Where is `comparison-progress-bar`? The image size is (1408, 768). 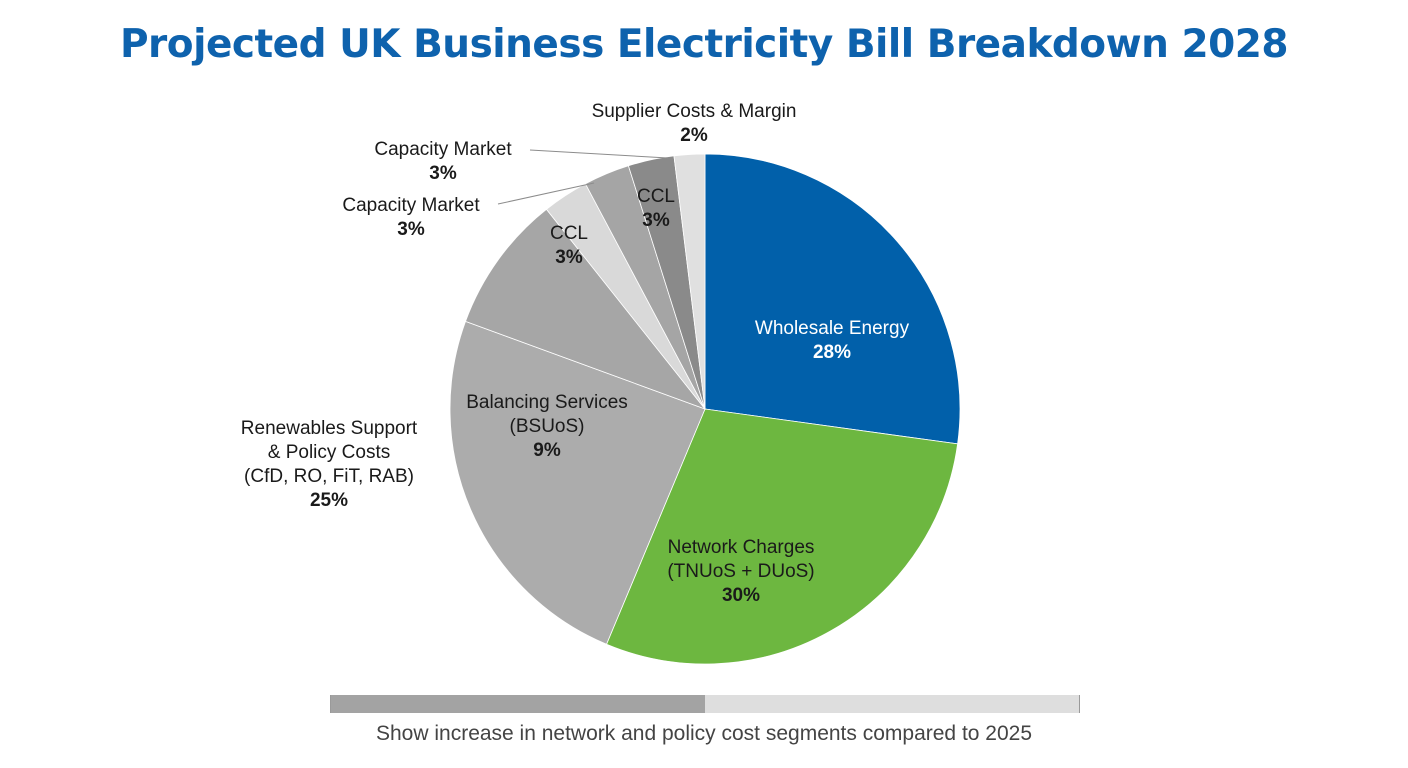 comparison-progress-bar is located at coordinates (705, 704).